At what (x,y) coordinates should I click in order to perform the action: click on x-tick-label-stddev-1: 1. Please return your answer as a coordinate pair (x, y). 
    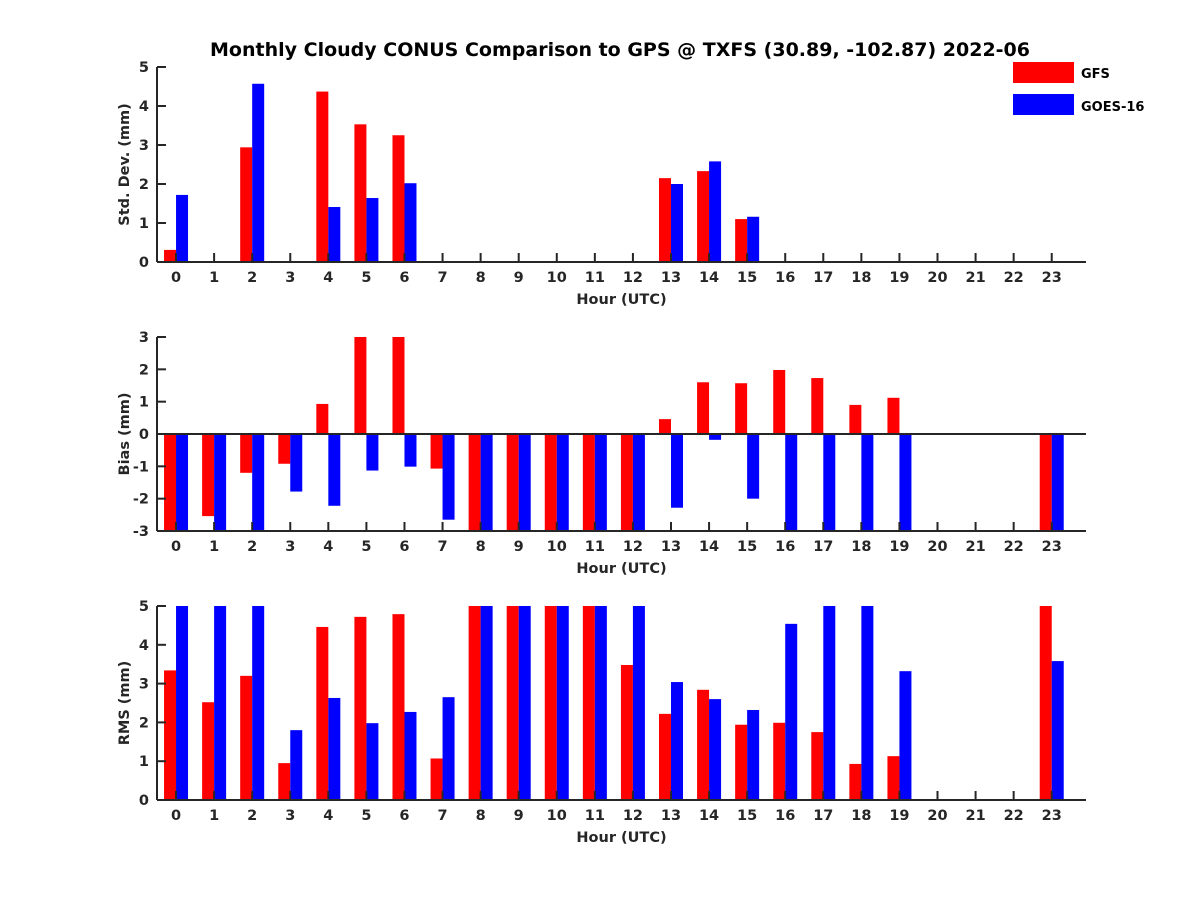
    Looking at the image, I should click on (214, 278).